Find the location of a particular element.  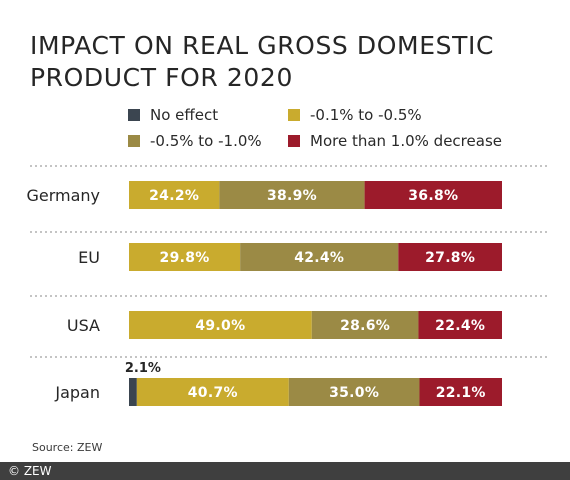

copyright-text: © ZEW is located at coordinates (30, 471).